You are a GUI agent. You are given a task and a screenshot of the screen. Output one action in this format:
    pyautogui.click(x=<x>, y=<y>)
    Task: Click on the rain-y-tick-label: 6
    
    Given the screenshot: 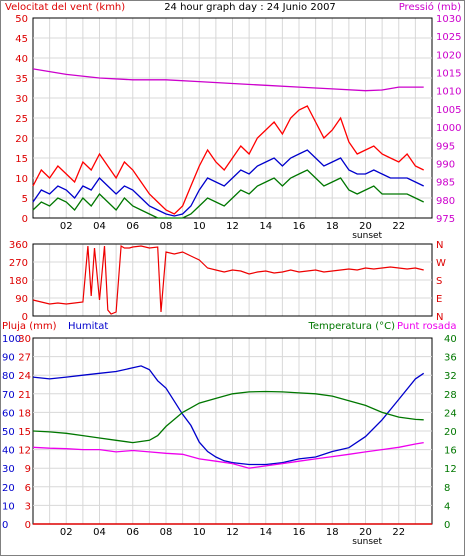 What is the action you would take?
    pyautogui.click(x=28, y=488)
    